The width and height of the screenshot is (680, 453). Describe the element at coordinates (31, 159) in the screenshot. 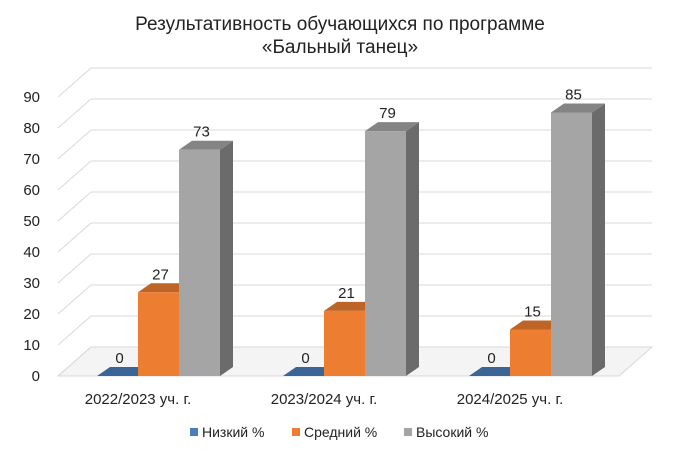

I see `y-tick-label: 70` at that location.